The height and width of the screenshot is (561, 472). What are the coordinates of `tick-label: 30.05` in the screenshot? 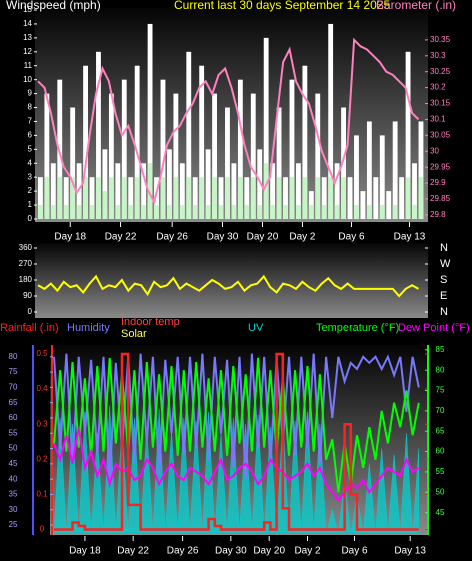 It's located at (440, 134).